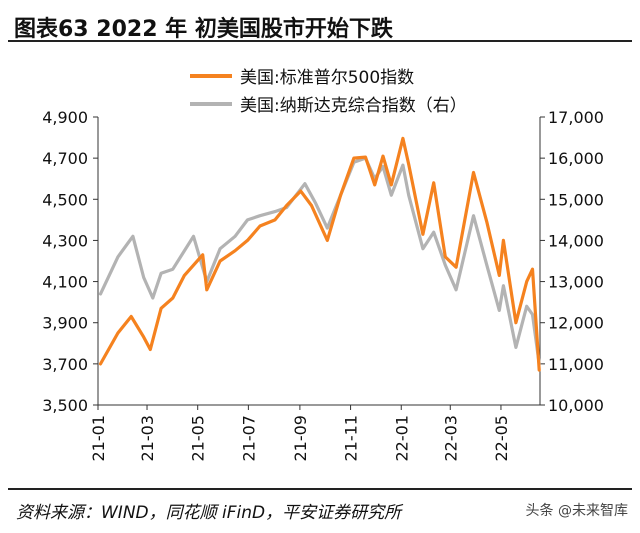 This screenshot has height=533, width=640. I want to click on x-tick-label: 21-11, so click(351, 438).